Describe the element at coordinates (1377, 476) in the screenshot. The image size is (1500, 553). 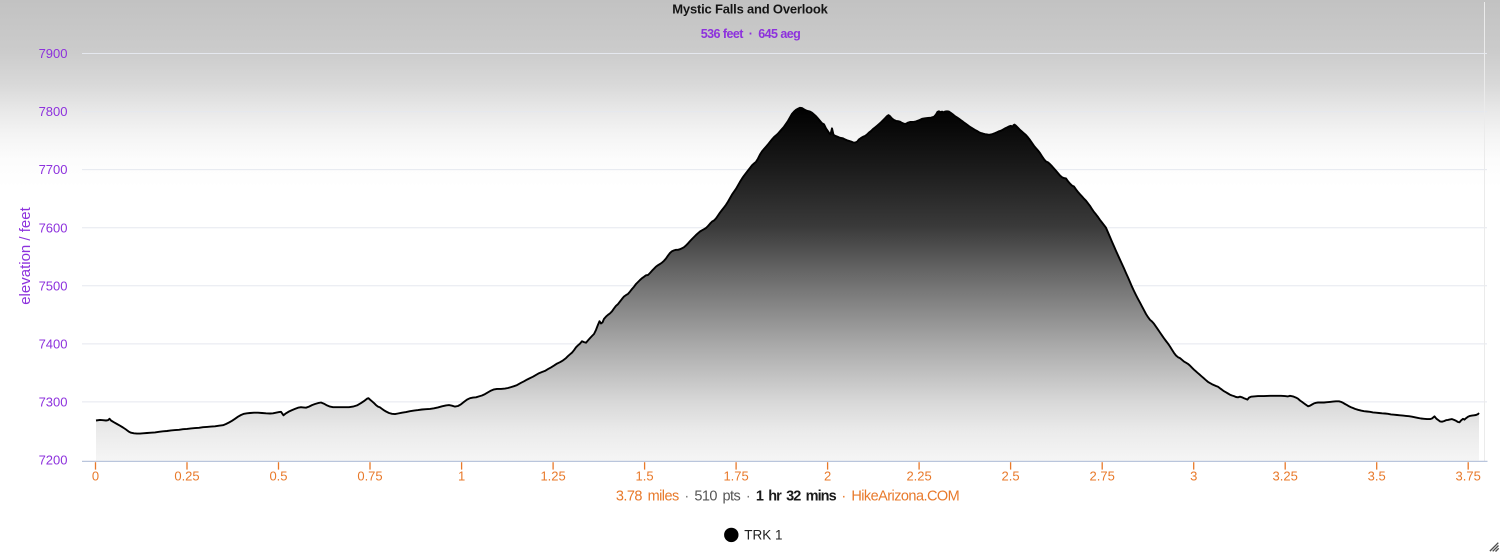
I see `svg-text: 3.5` at that location.